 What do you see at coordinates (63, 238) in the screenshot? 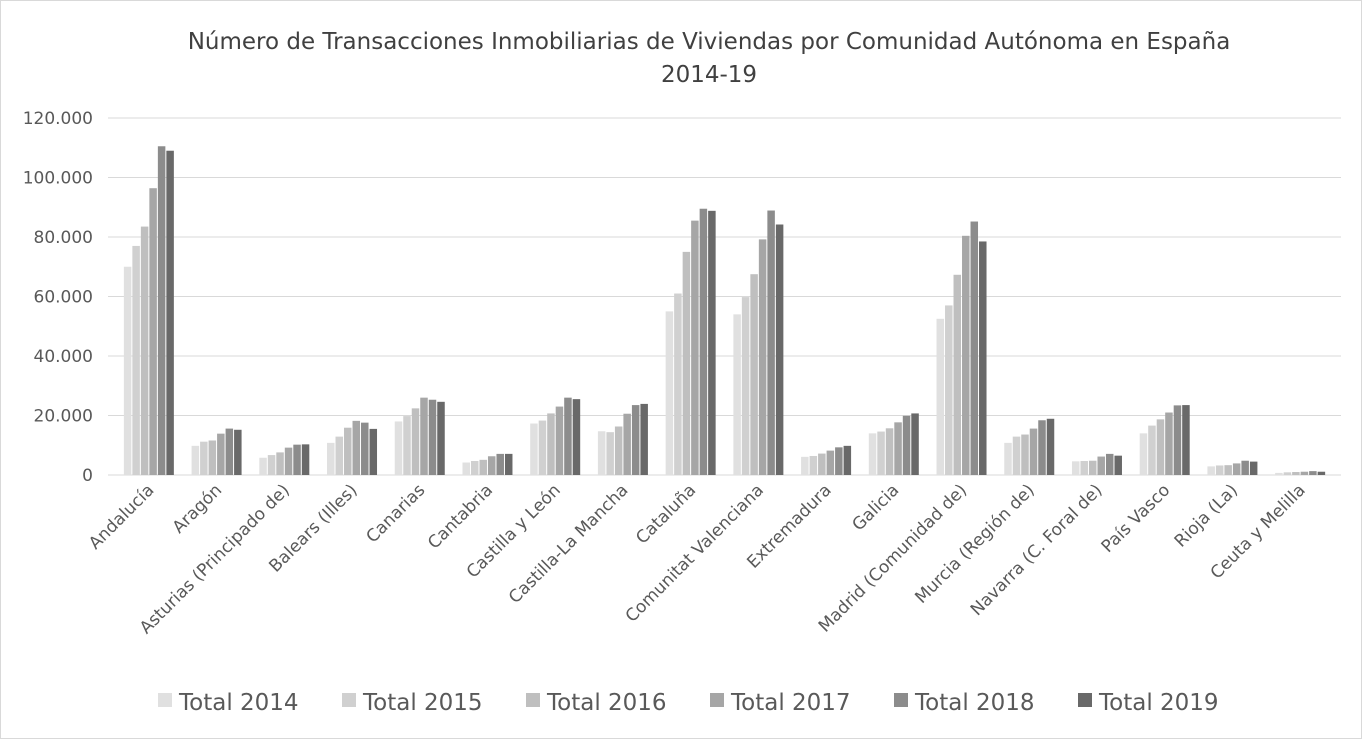
I see `y-tick-label: 80.000` at bounding box center [63, 238].